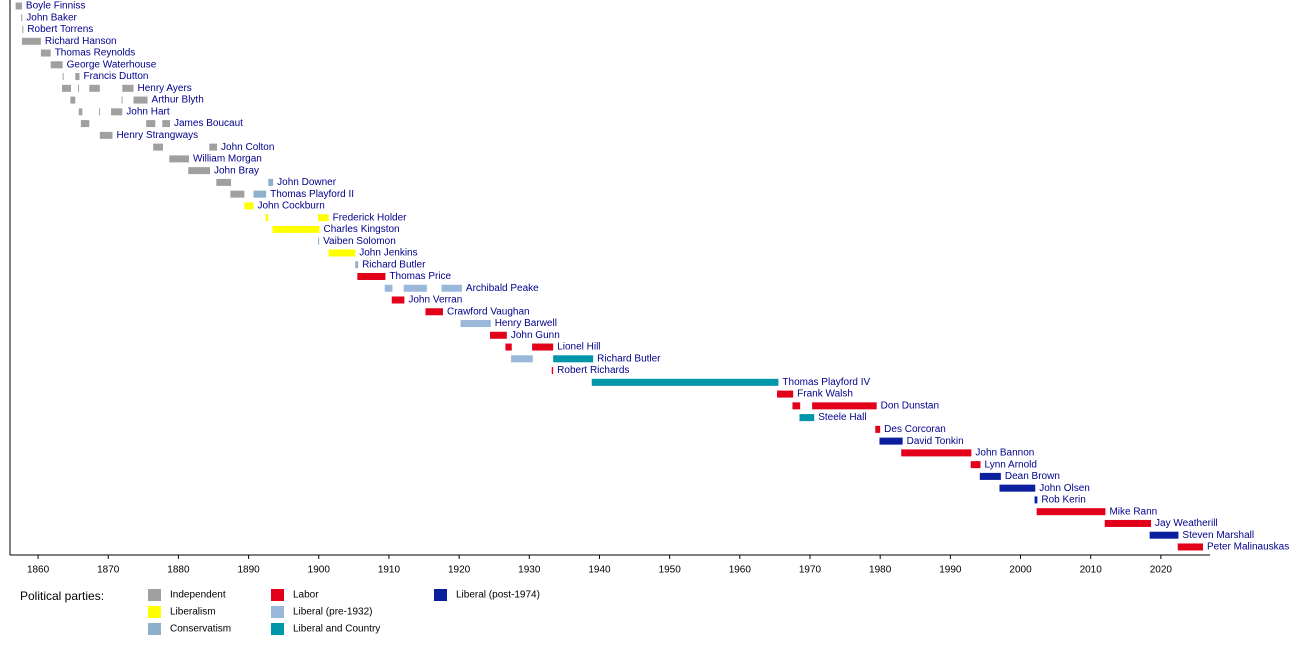  Describe the element at coordinates (38, 570) in the screenshot. I see `x-tick-label: 1860` at that location.